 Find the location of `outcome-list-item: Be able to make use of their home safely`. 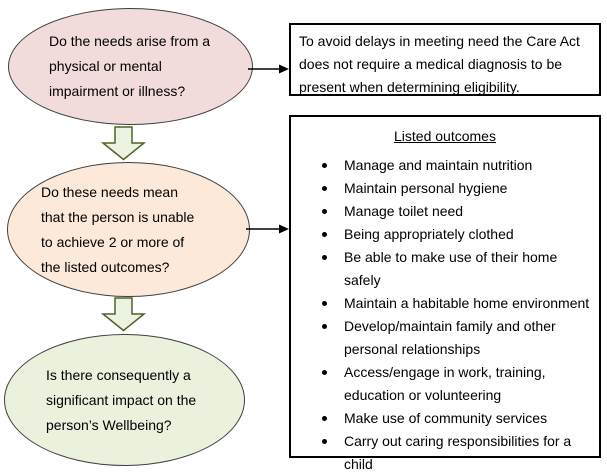

outcome-list-item: Be able to make use of their home safely is located at coordinates (445, 269).